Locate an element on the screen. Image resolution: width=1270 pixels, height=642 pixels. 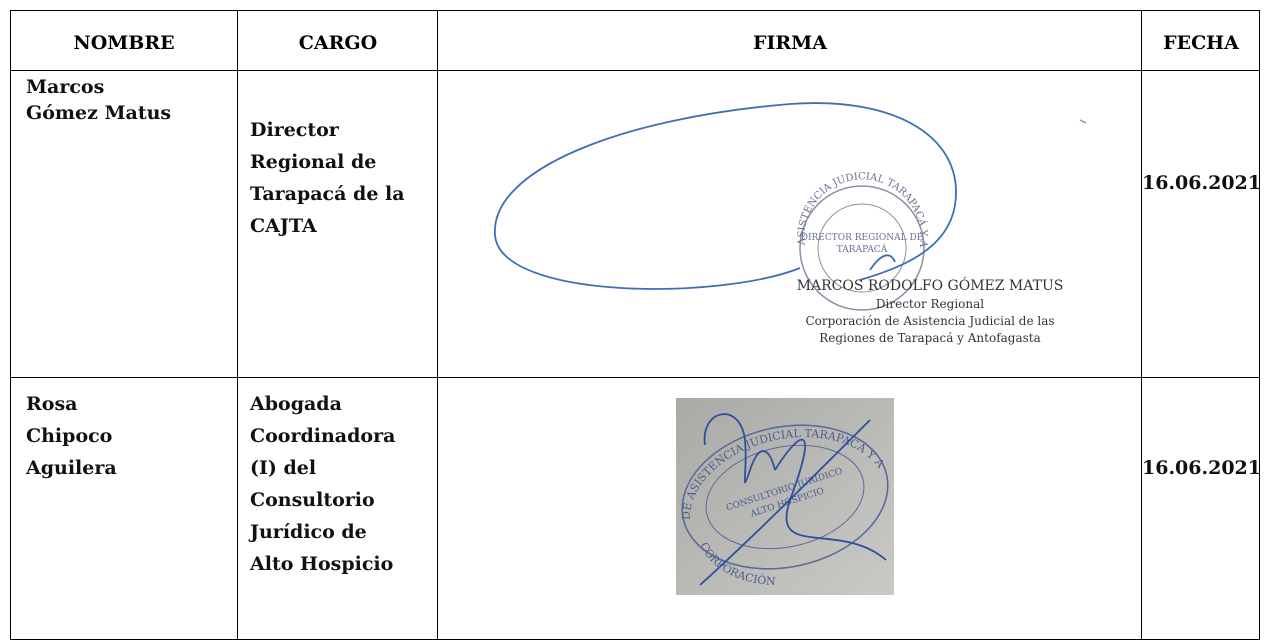
stamp-text: TARAPACÁ is located at coordinates (862, 249).